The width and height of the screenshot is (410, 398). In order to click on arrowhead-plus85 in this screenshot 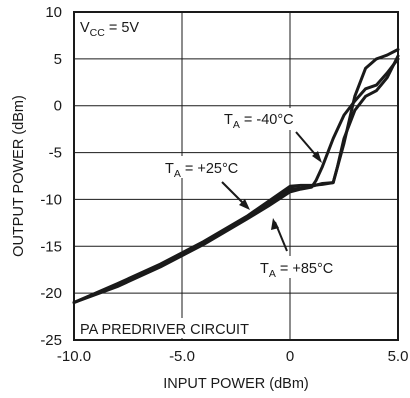, I will do `click(275, 224)`.